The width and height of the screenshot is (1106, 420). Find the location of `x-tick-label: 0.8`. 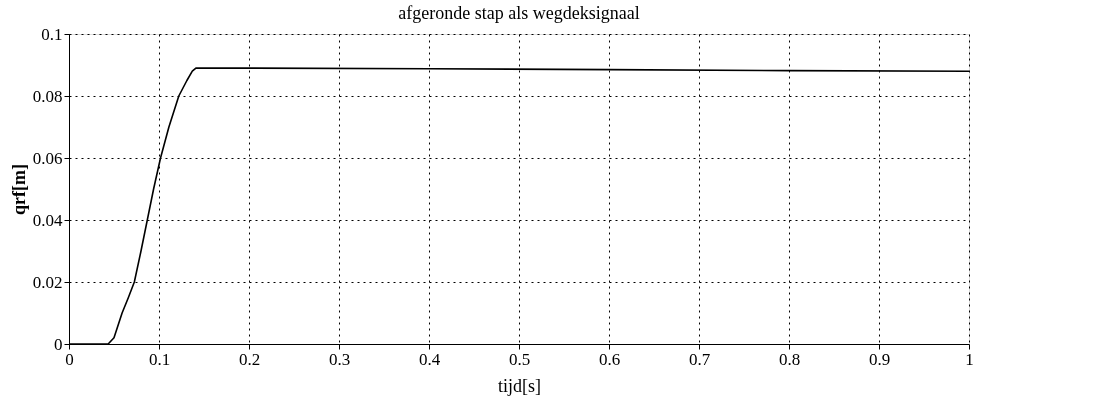

x-tick-label: 0.8 is located at coordinates (789, 359).